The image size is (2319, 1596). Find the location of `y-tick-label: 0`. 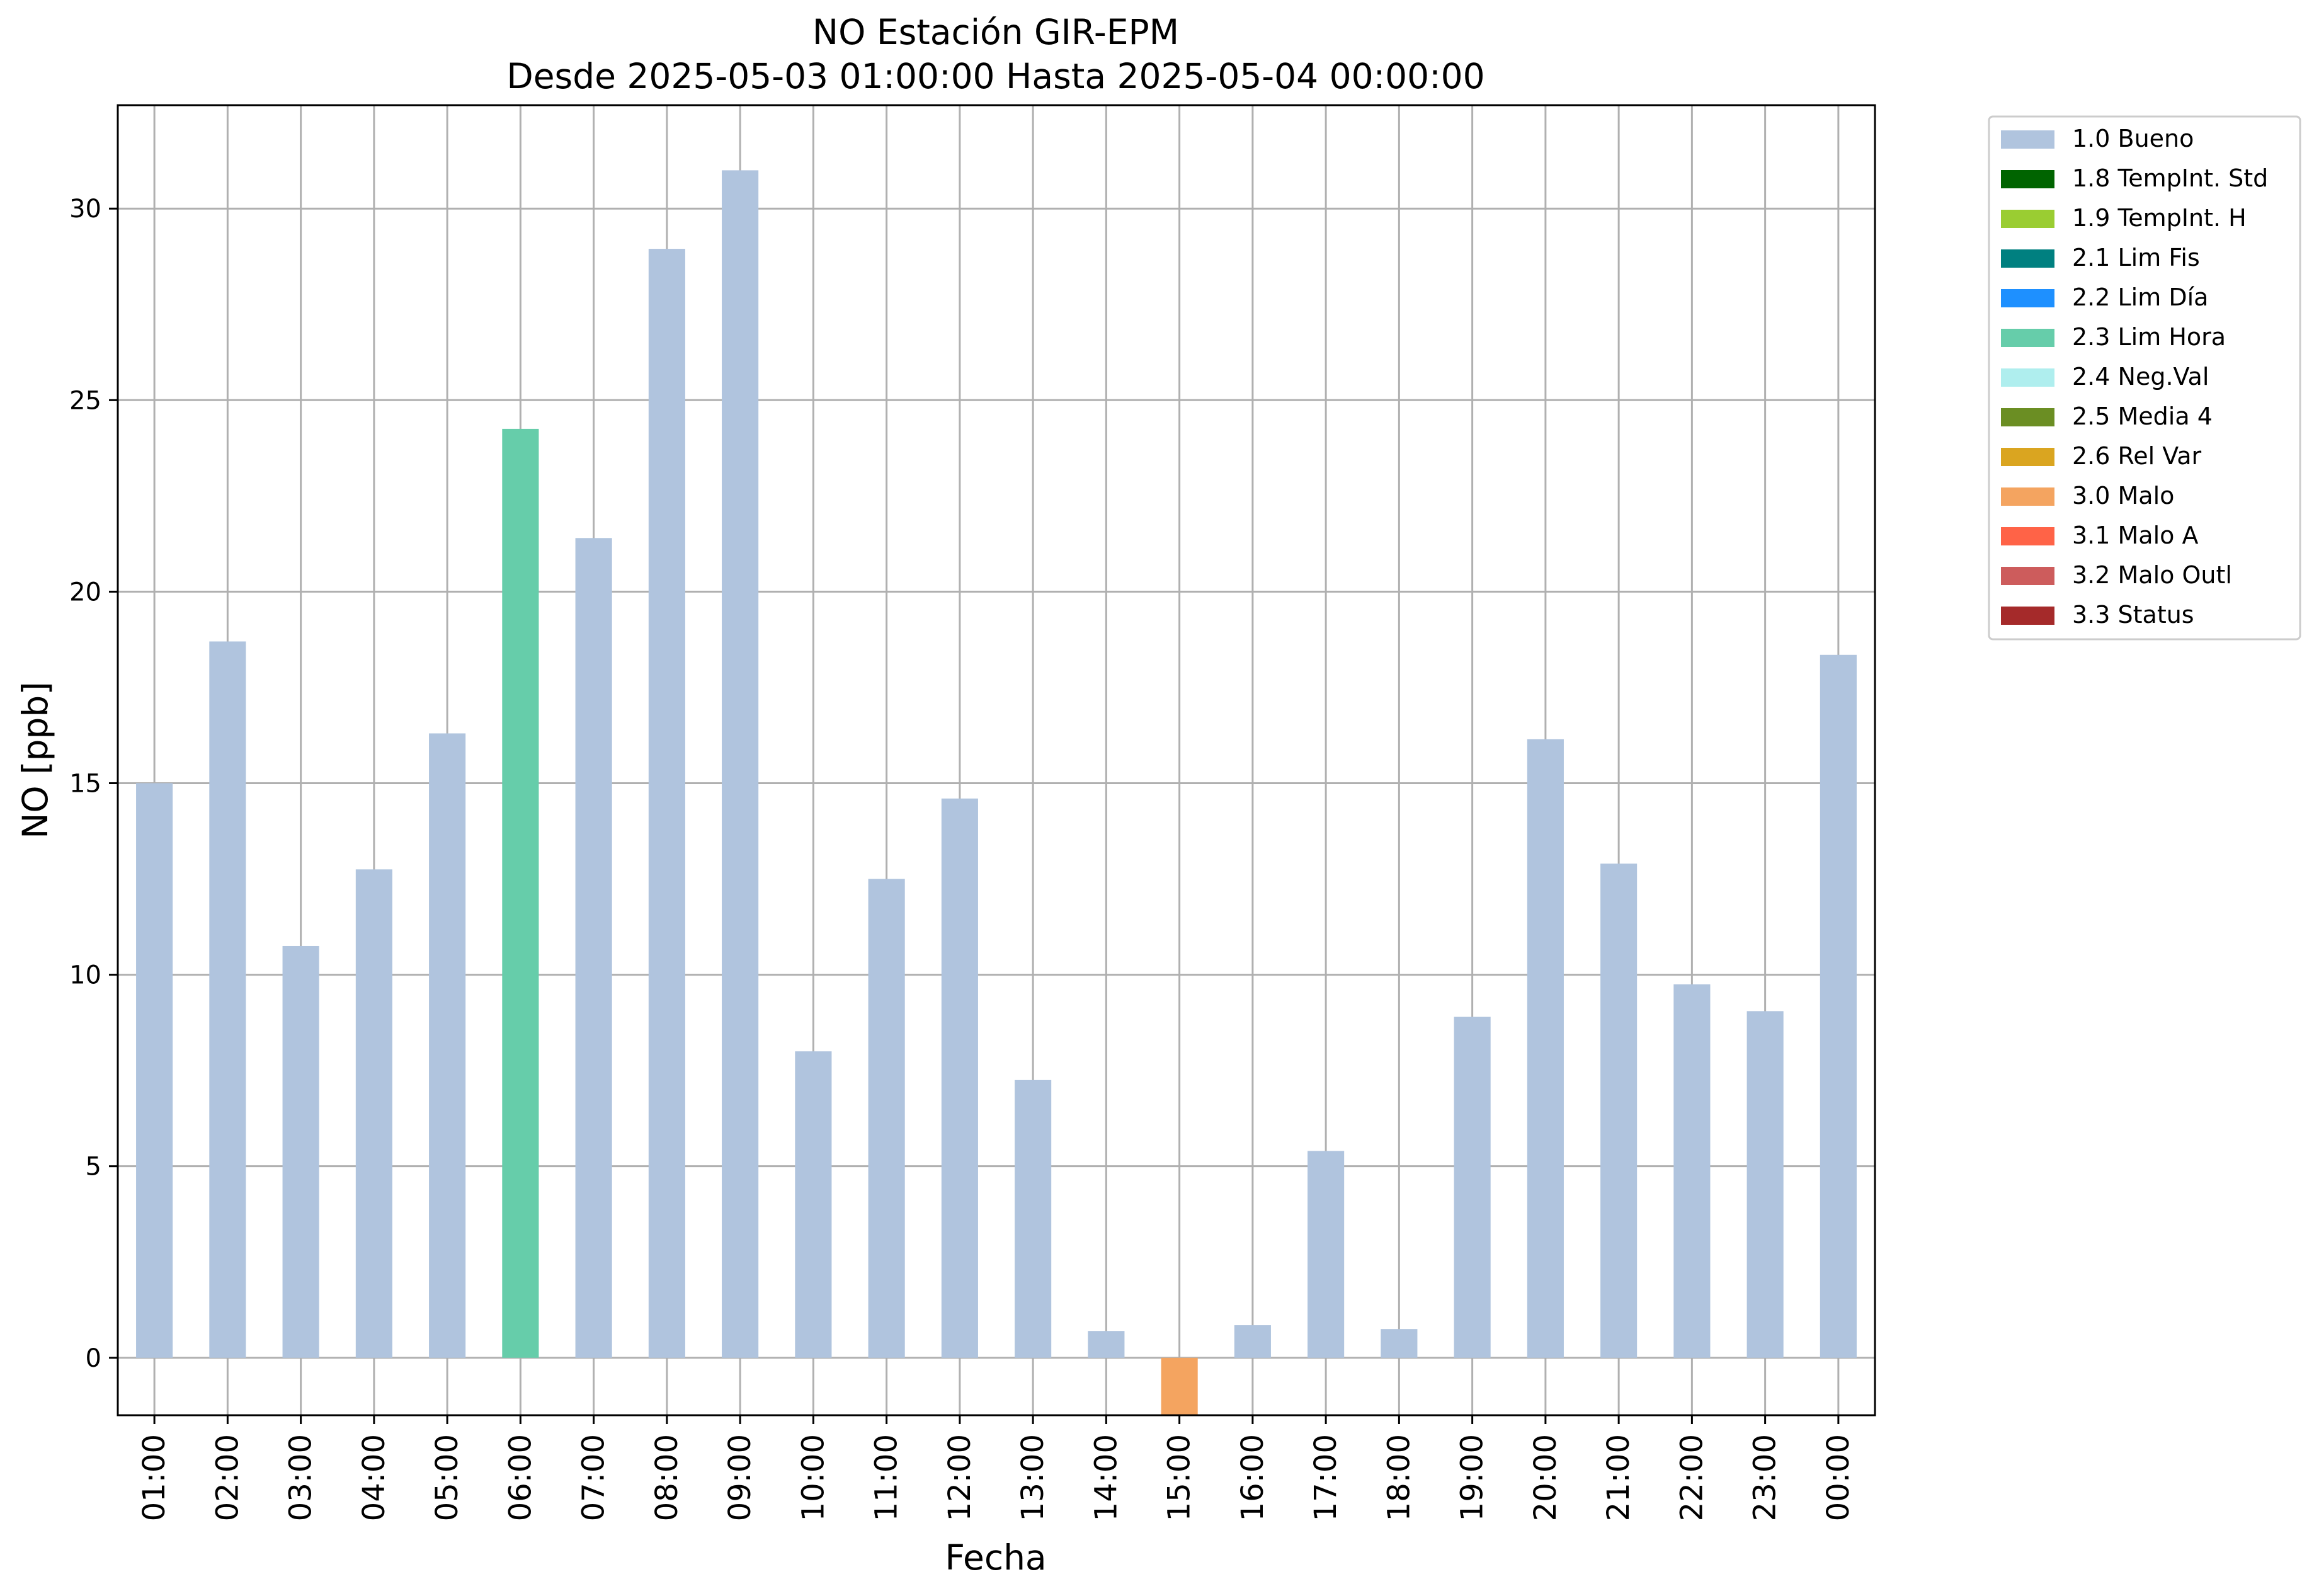

y-tick-label: 0 is located at coordinates (93, 1358).